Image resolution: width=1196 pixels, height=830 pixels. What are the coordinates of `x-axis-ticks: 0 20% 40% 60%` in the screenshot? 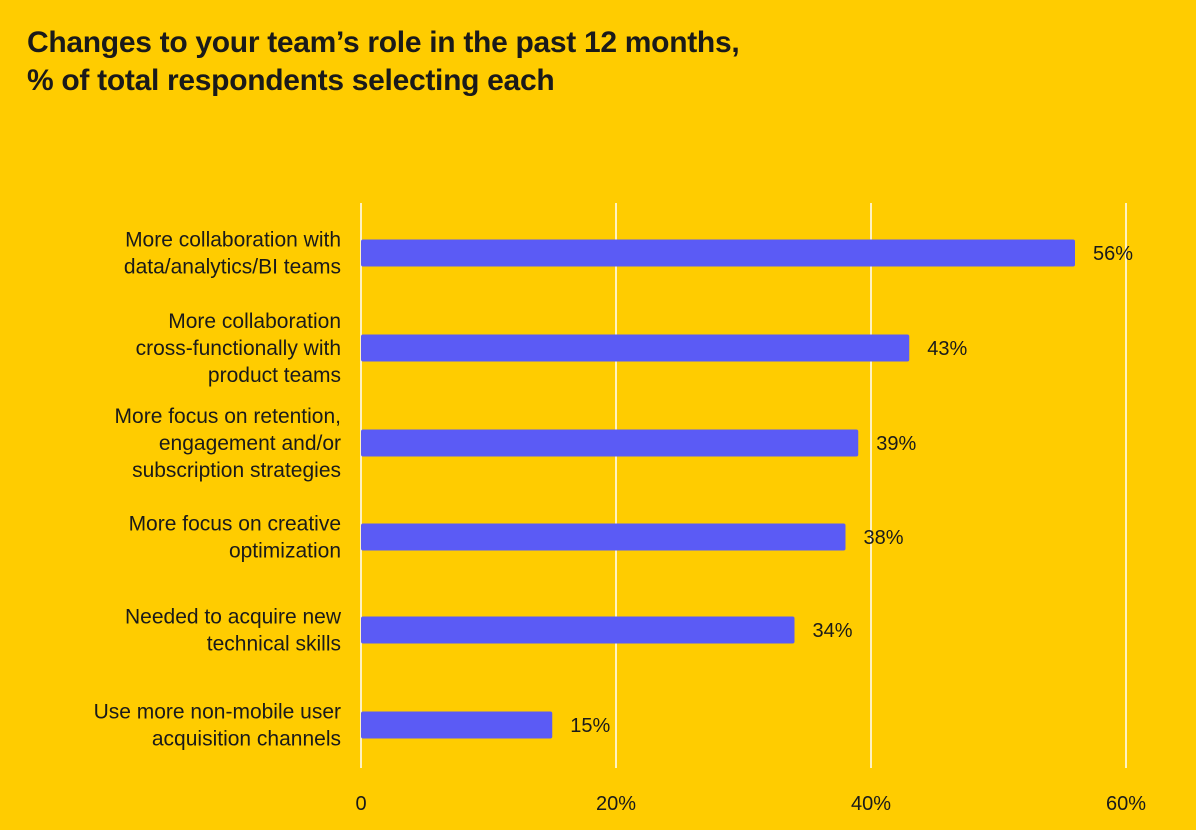 It's located at (750, 804).